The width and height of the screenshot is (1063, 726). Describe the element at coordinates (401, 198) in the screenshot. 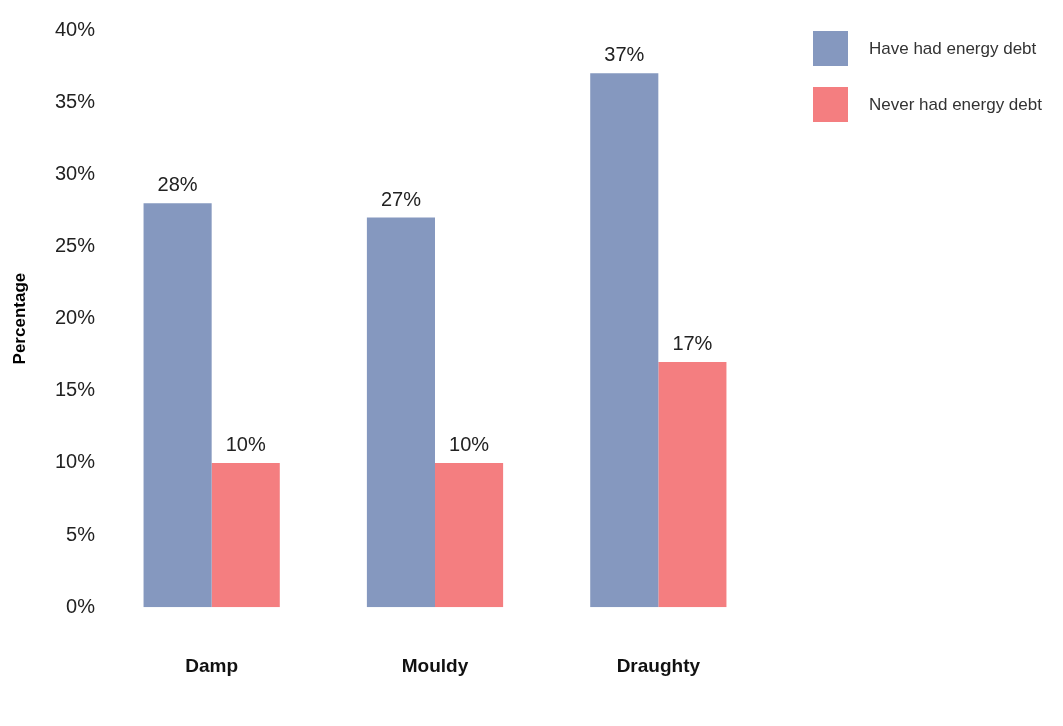

I see `data-label: 27%` at that location.